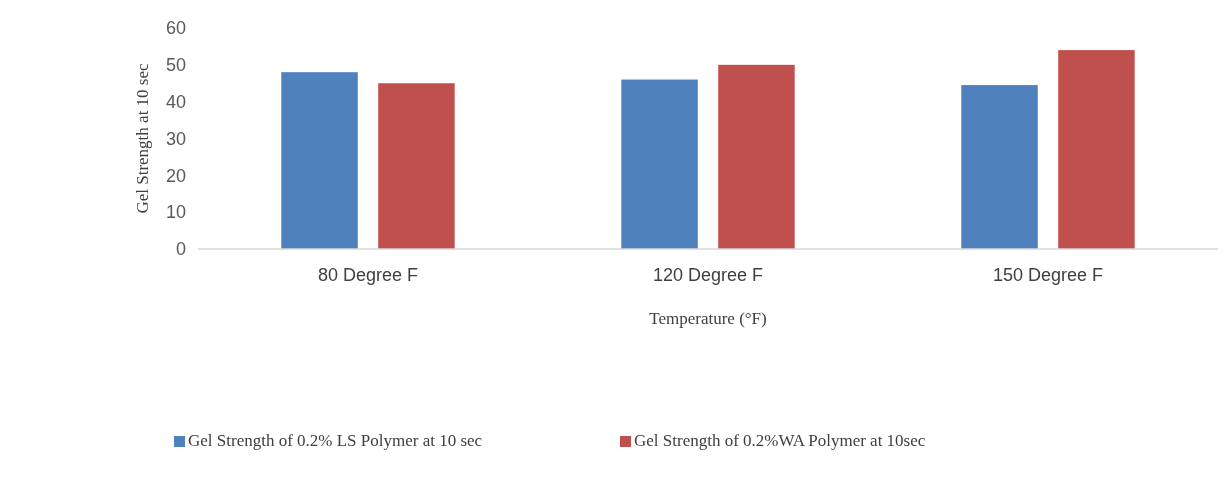 This screenshot has width=1230, height=494. What do you see at coordinates (142, 138) in the screenshot?
I see `y-axis-title: Gel Strength at 10 sec` at bounding box center [142, 138].